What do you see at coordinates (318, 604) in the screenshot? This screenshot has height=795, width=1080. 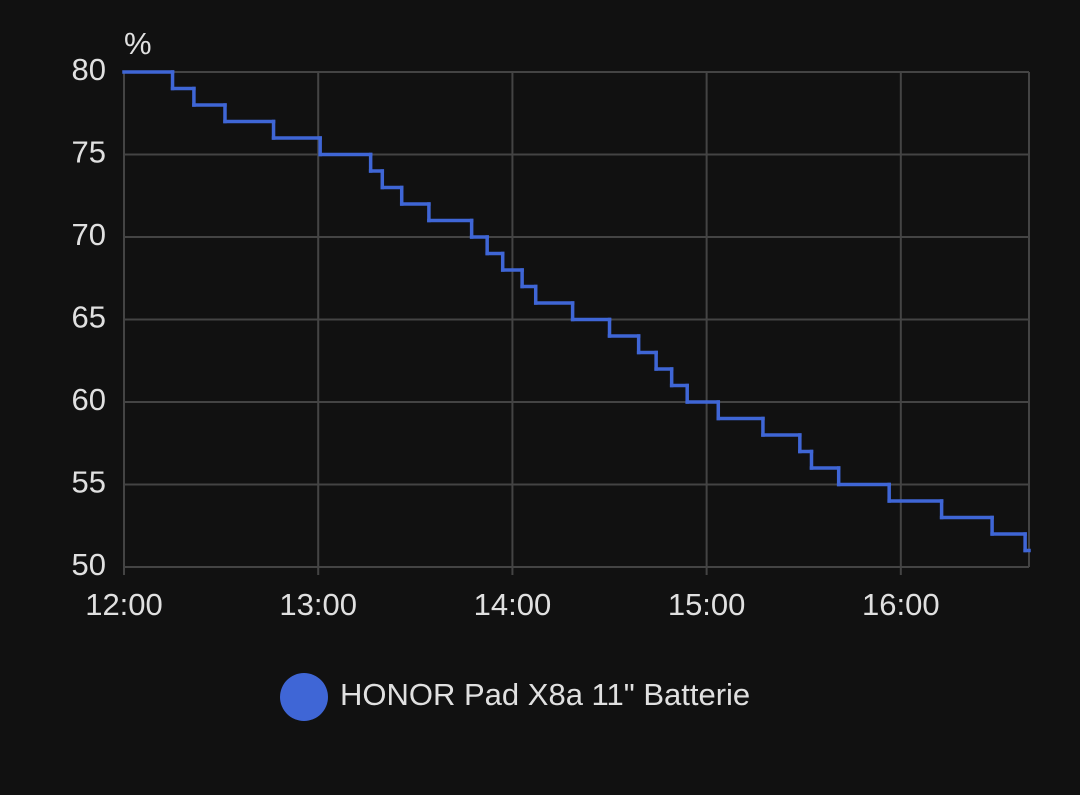 I see `x-tick-label: 13:00` at bounding box center [318, 604].